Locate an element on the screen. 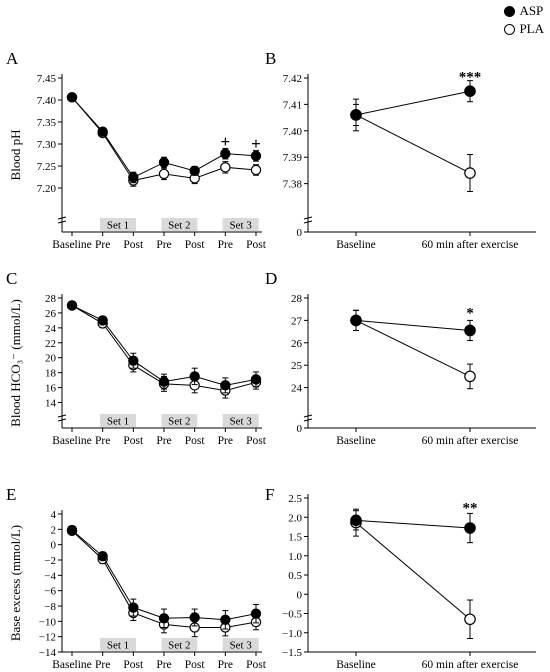 This screenshot has width=550, height=672. y-tick-label: 7.30 is located at coordinates (47, 145).